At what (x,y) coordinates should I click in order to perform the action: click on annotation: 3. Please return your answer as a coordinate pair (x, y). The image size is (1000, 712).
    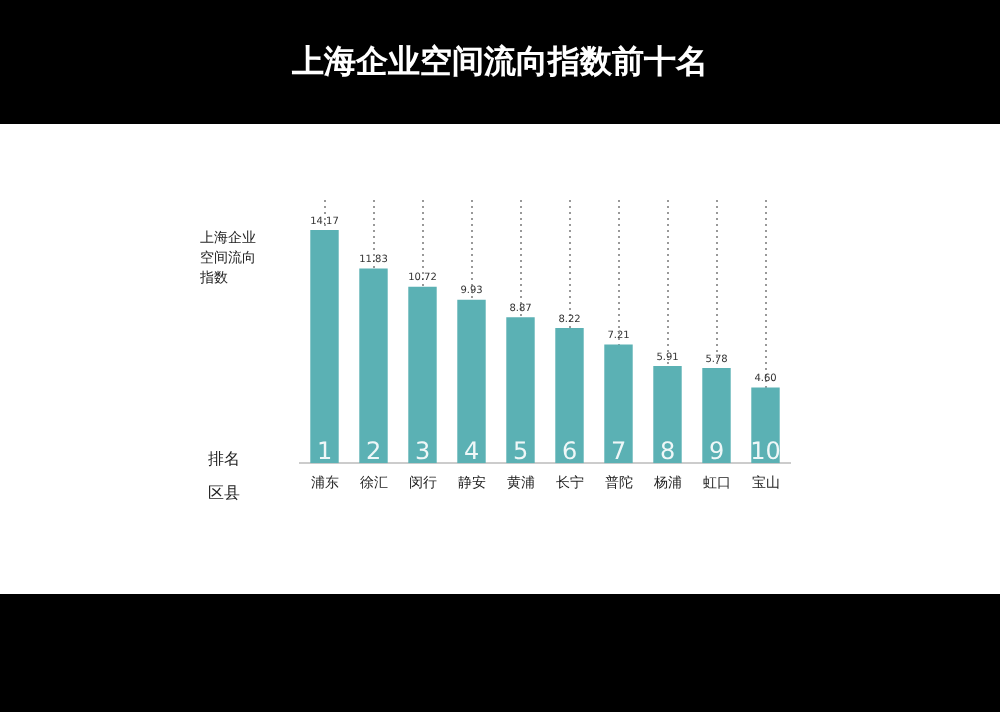
    Looking at the image, I should click on (422, 451).